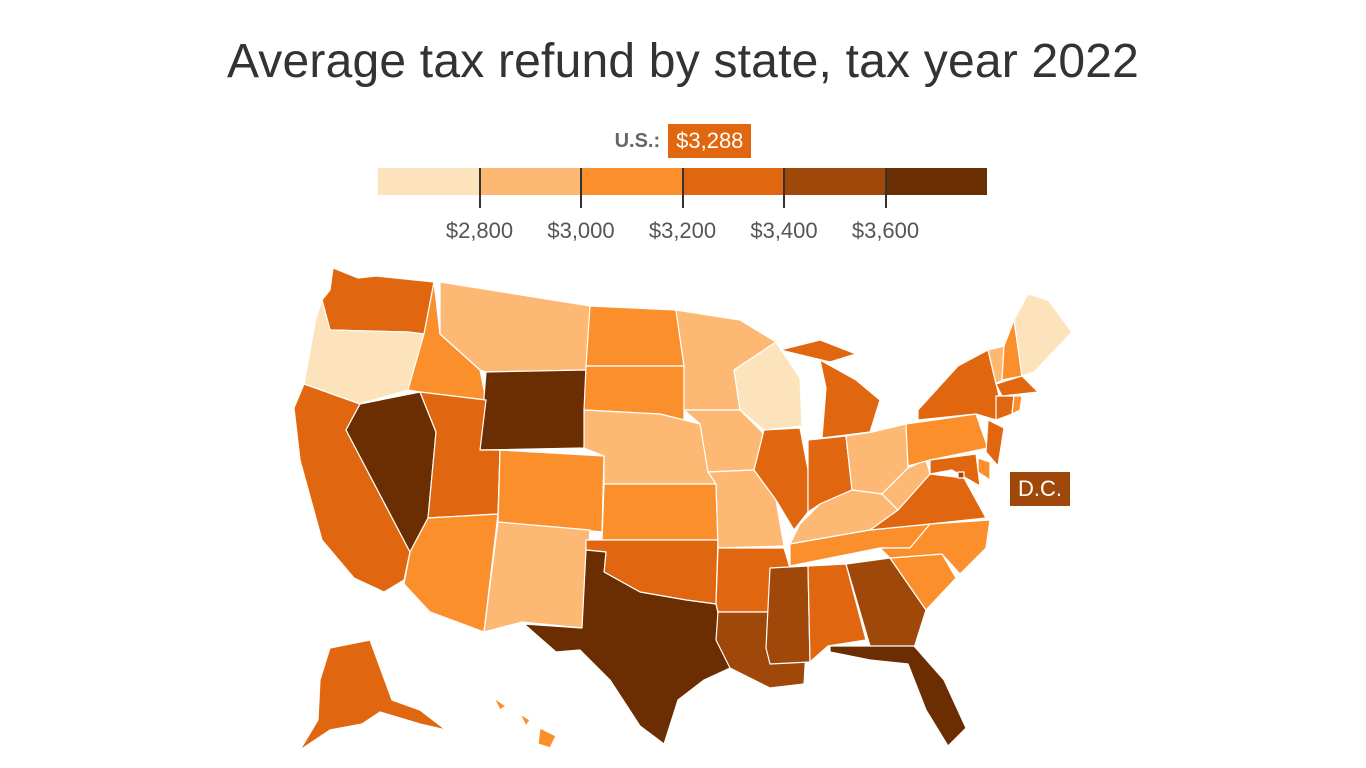  What do you see at coordinates (637, 140) in the screenshot?
I see `us-average-label: U.S.:` at bounding box center [637, 140].